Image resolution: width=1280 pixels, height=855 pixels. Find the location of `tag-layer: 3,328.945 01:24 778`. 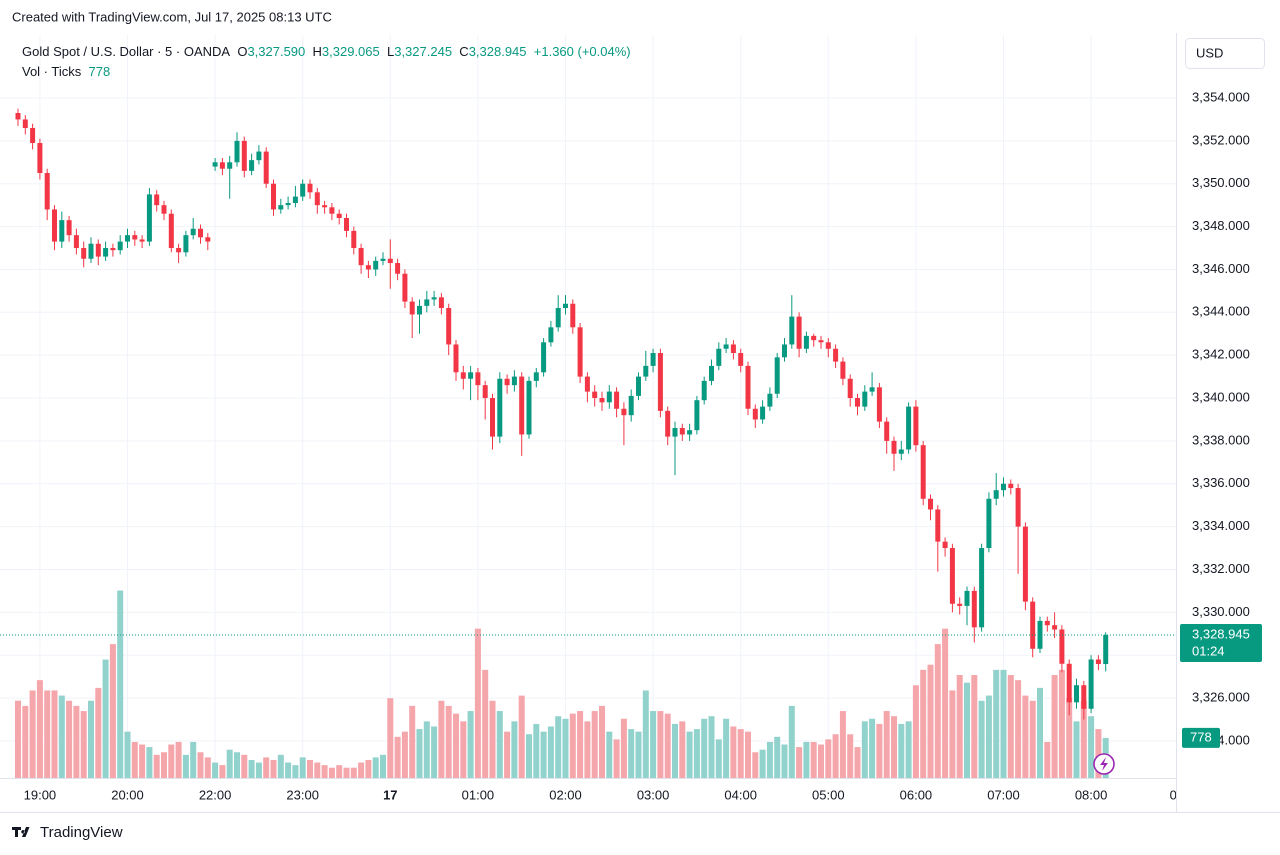

tag-layer: 3,328.945 01:24 778 is located at coordinates (1221, 685).